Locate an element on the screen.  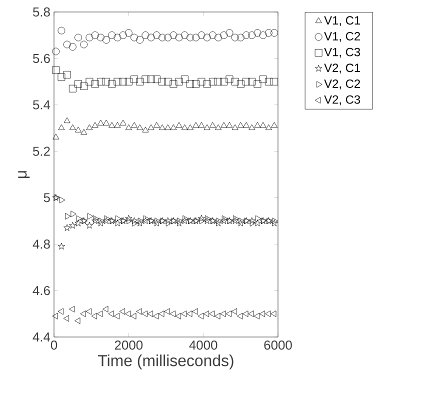
y-tick-label: 4.6 is located at coordinates (41, 291).